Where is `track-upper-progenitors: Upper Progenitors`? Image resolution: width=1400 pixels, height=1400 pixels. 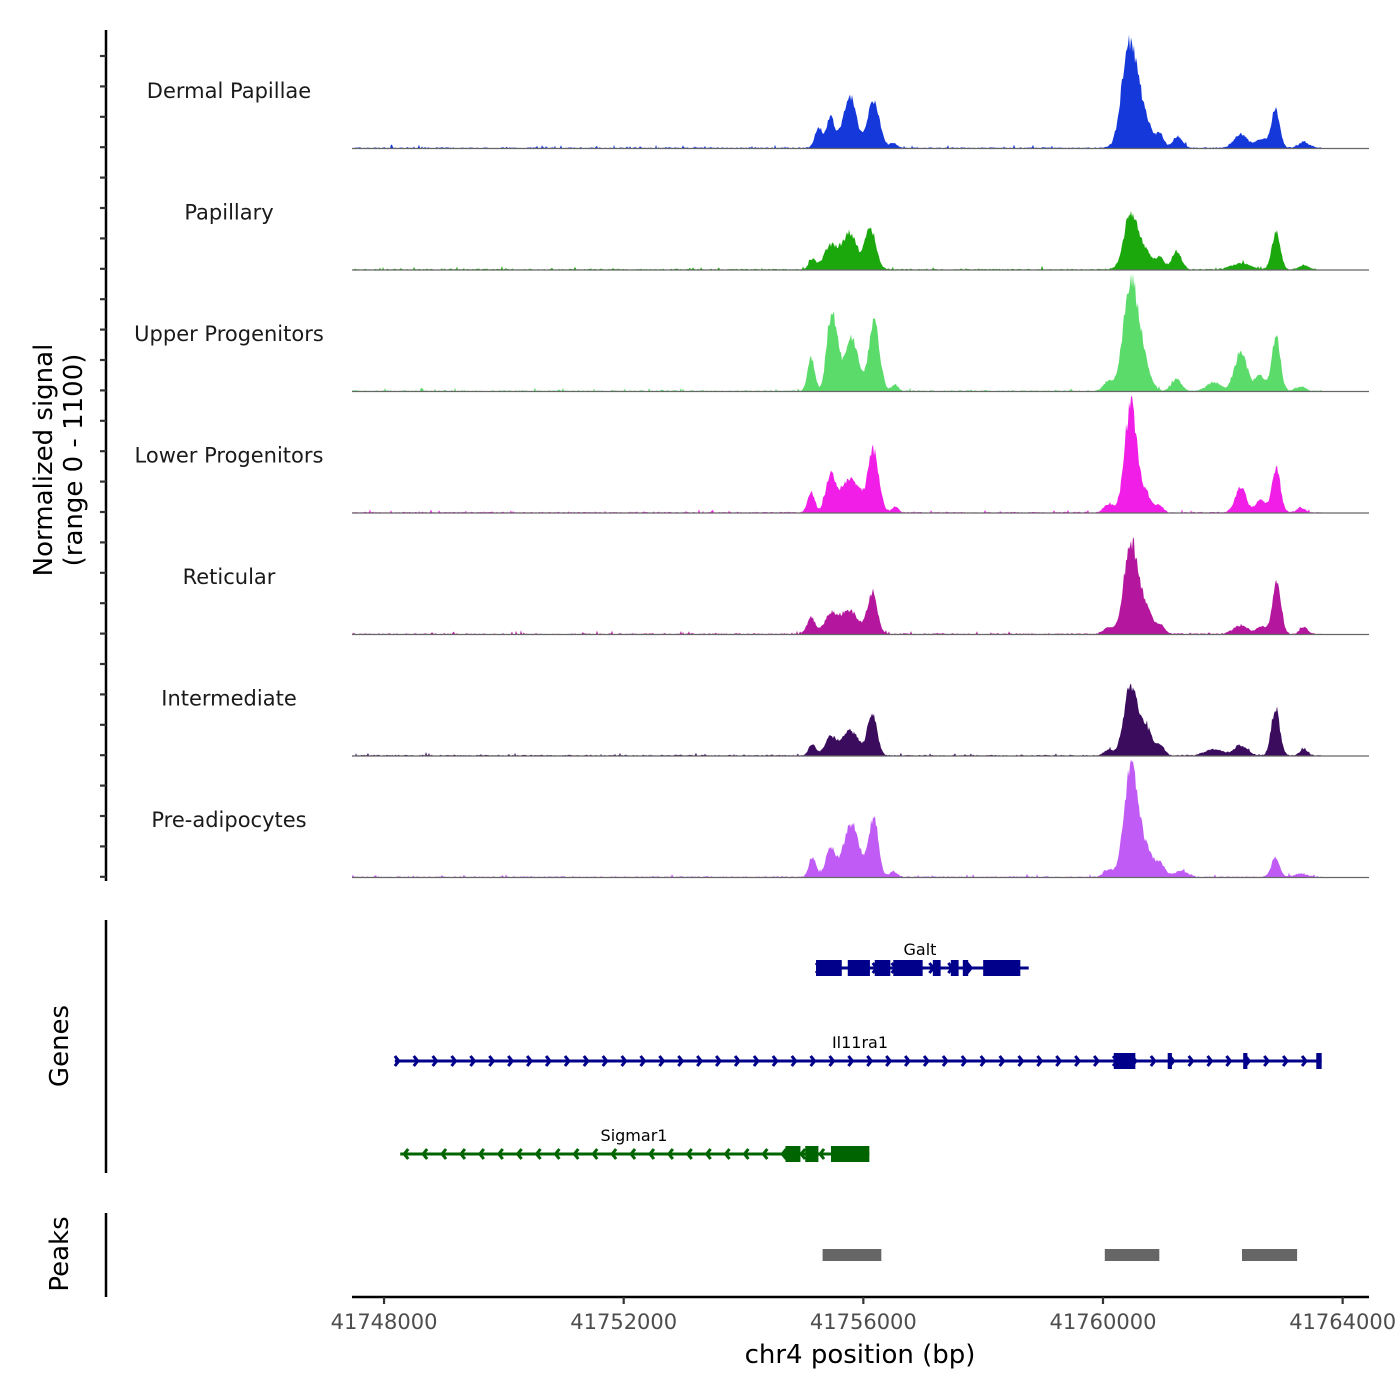 track-upper-progenitors: Upper Progenitors is located at coordinates (751, 333).